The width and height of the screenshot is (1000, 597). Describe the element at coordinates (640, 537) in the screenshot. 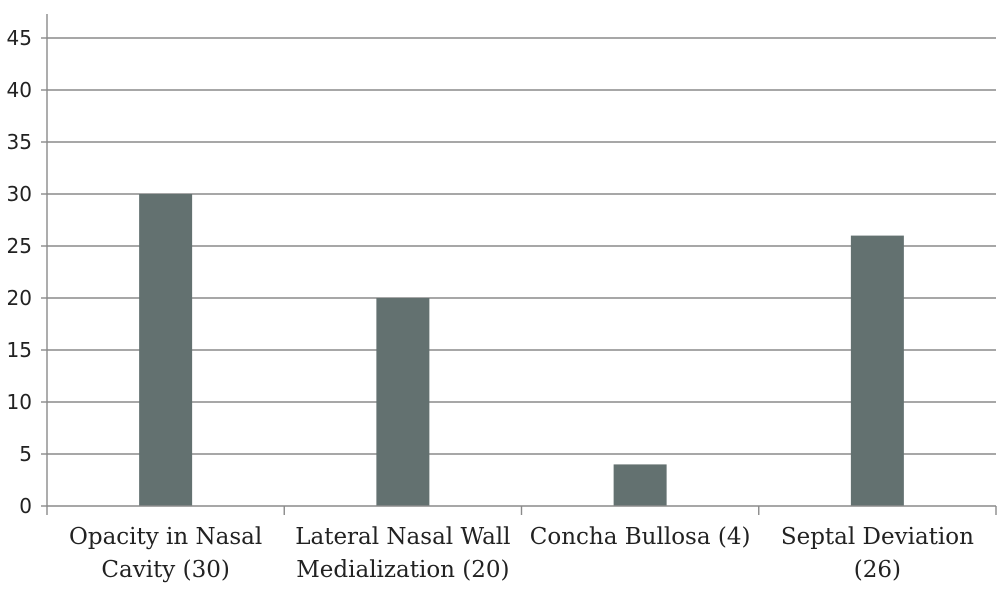

I see `x-category-label: Concha Bullosa (4)` at that location.